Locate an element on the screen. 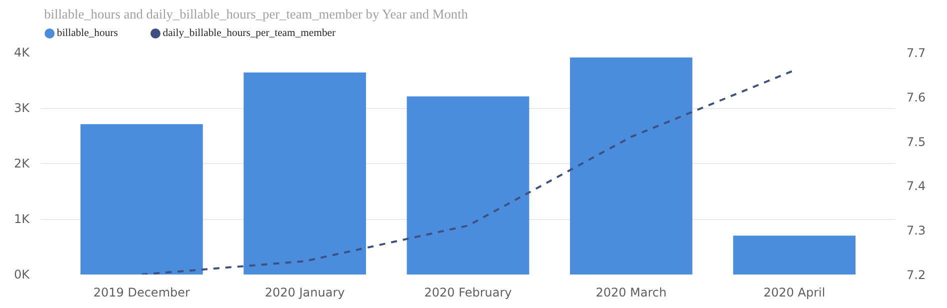 This screenshot has width=947, height=308. y2-tick-label: 7.3 is located at coordinates (916, 231).